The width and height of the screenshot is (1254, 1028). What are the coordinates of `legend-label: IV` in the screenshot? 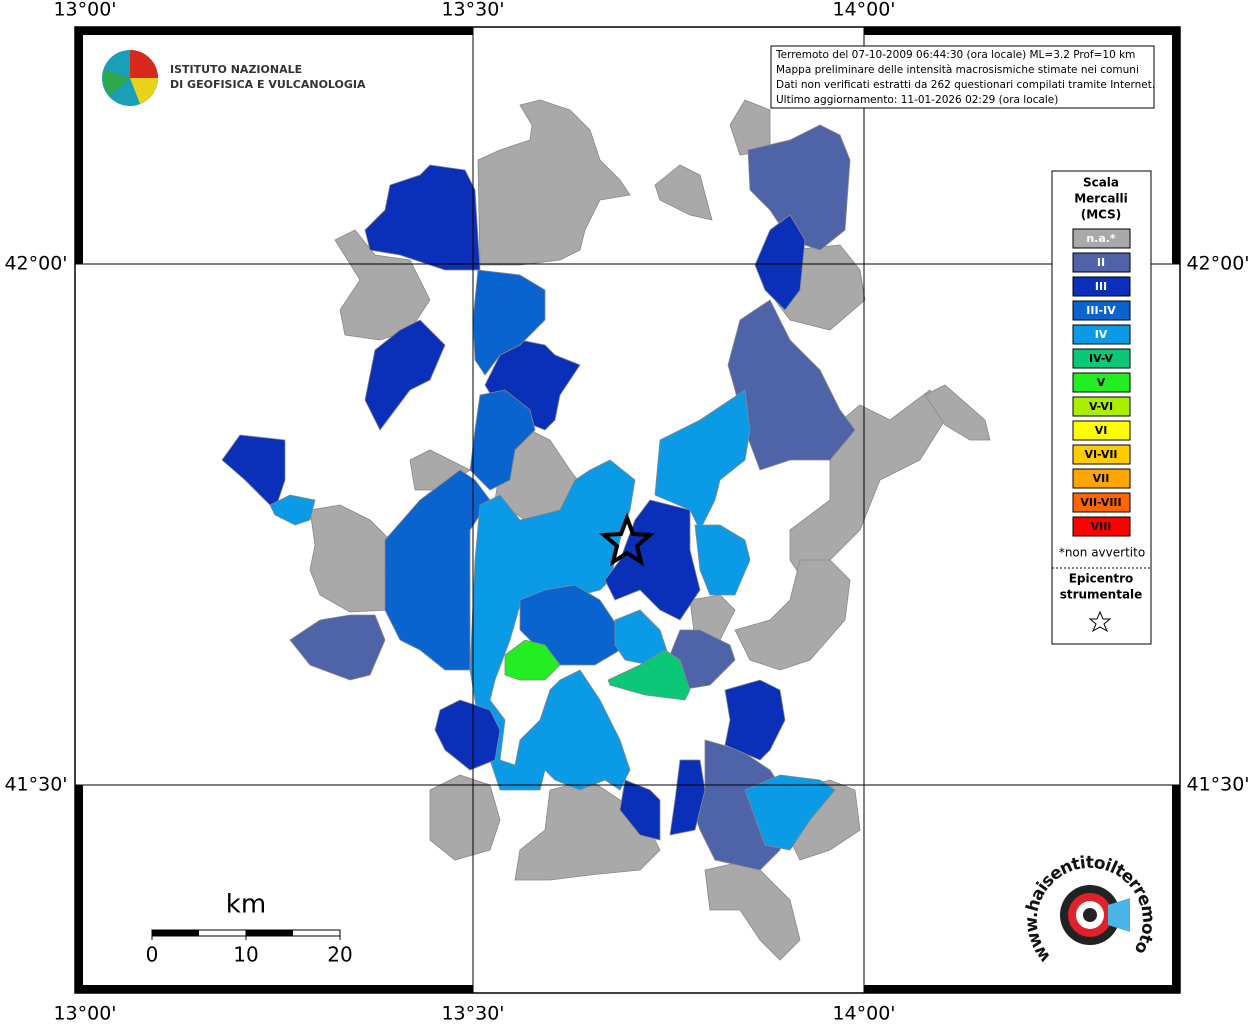 It's located at (1101, 334).